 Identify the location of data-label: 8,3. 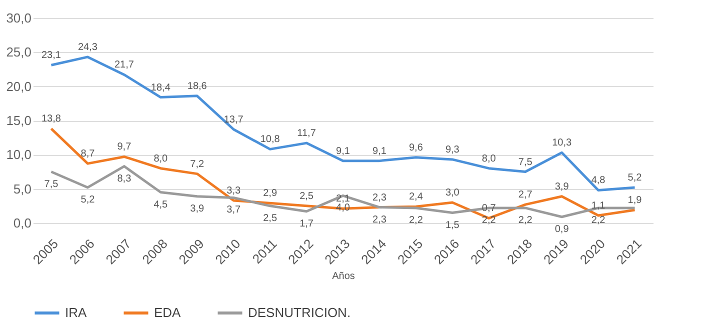
(124, 178).